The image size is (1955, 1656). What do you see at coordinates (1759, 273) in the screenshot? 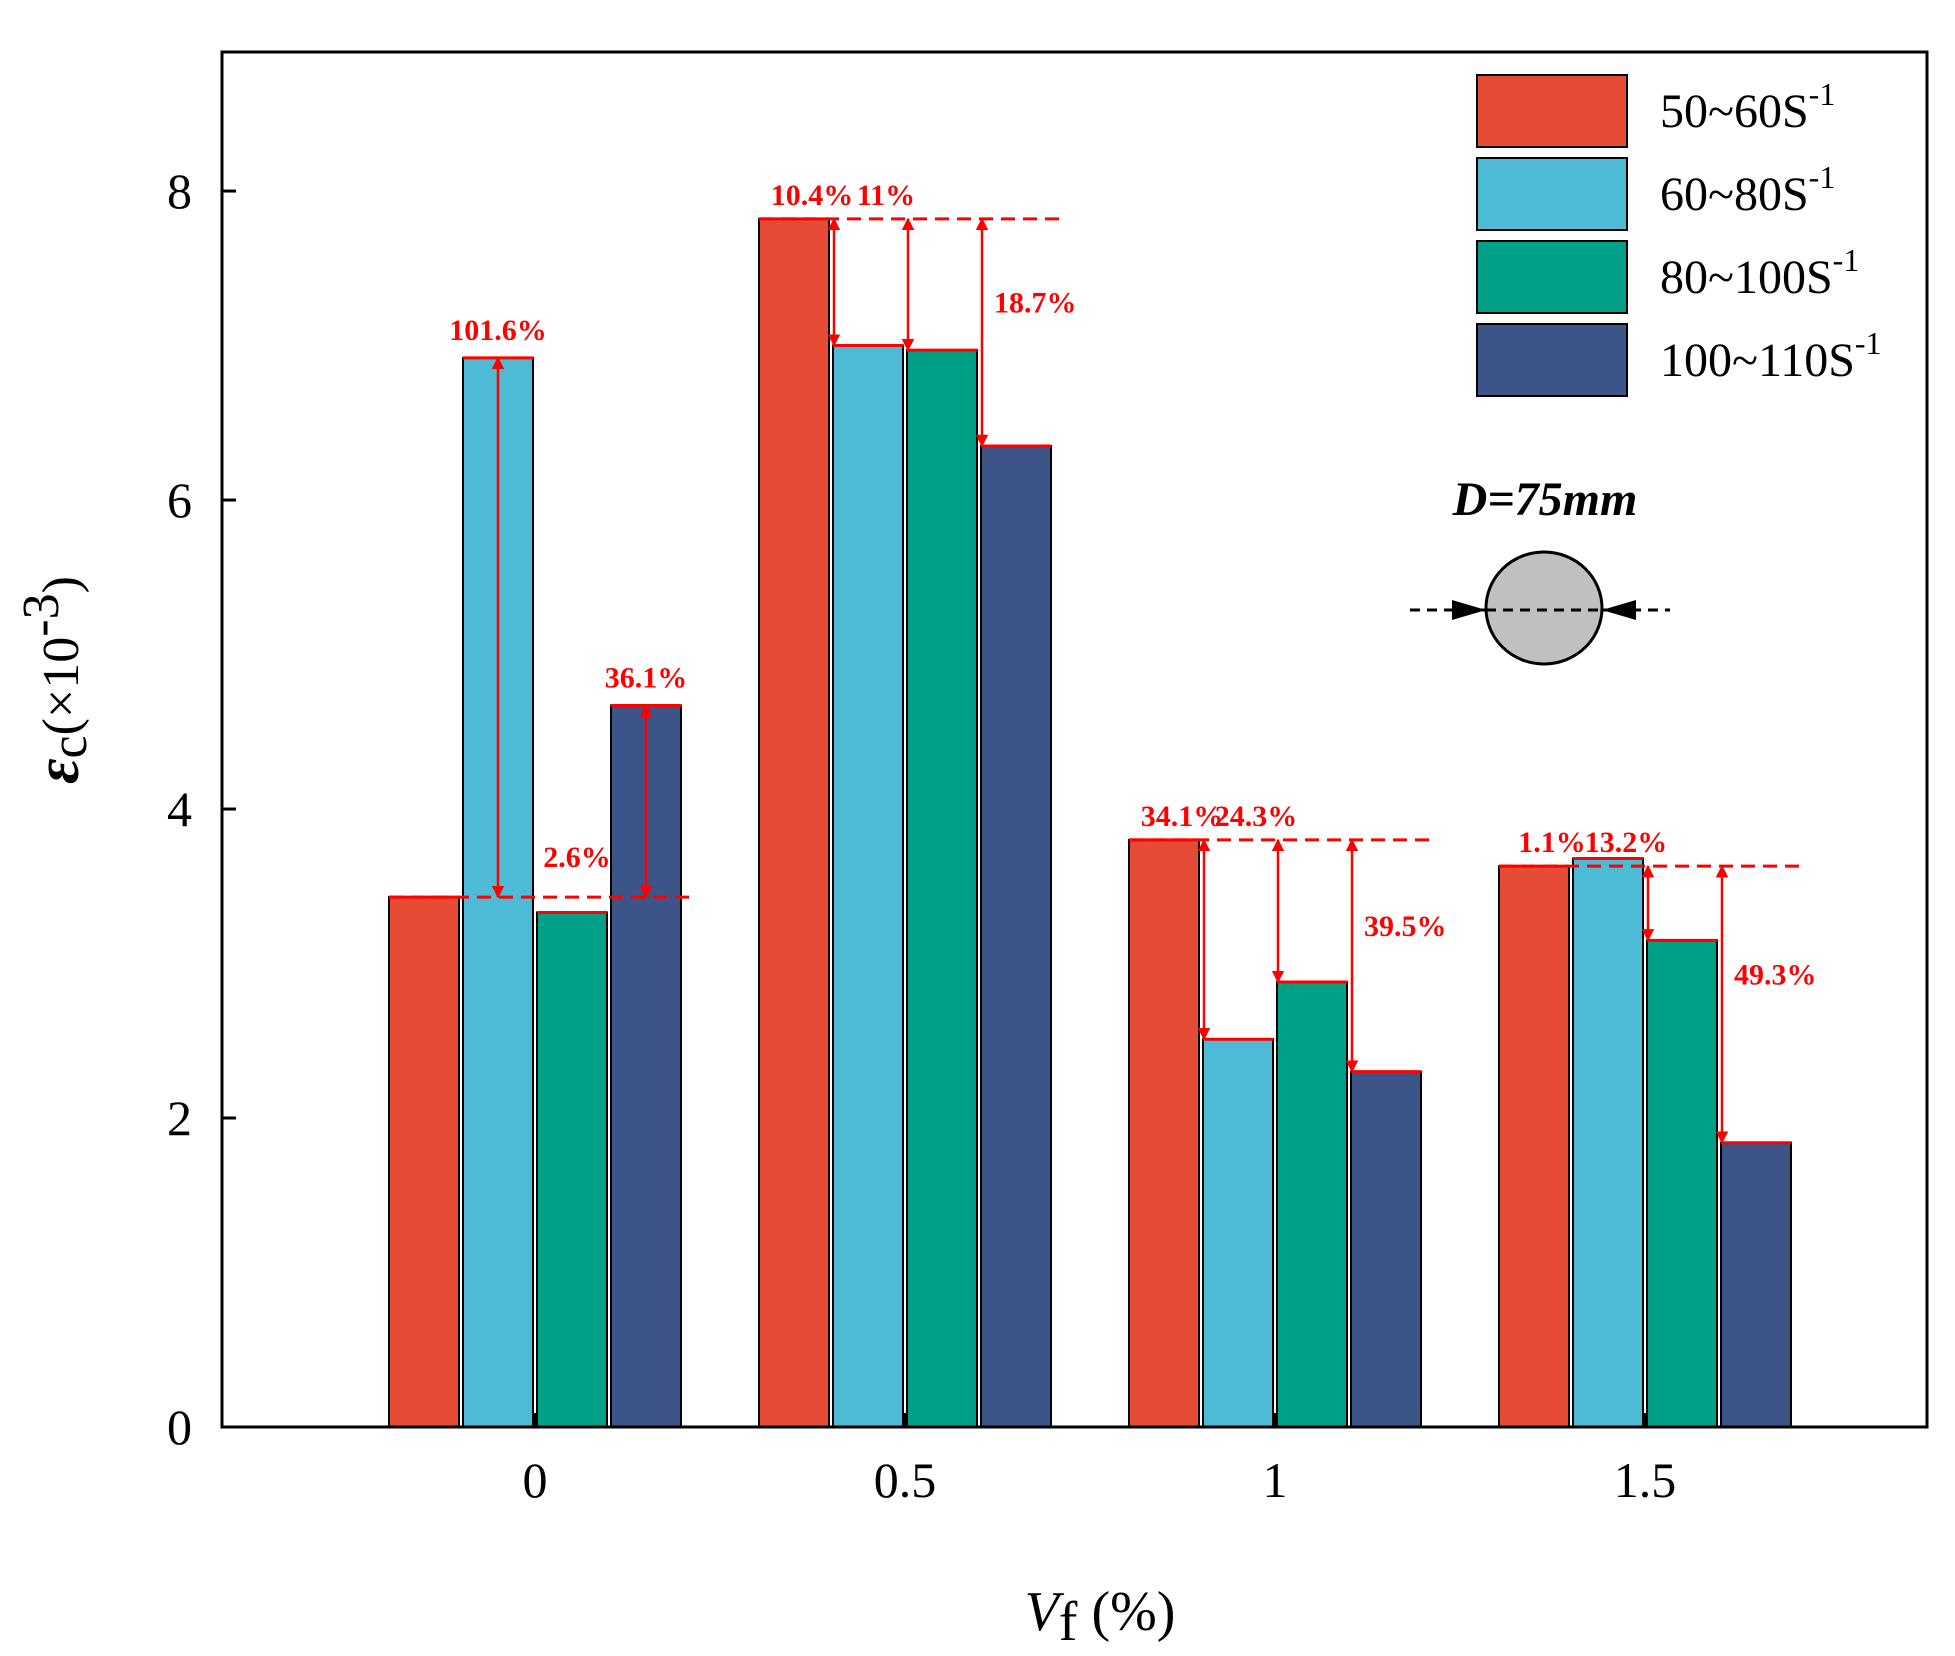
I see `legend-label-3: 80~100S-1` at bounding box center [1759, 273].